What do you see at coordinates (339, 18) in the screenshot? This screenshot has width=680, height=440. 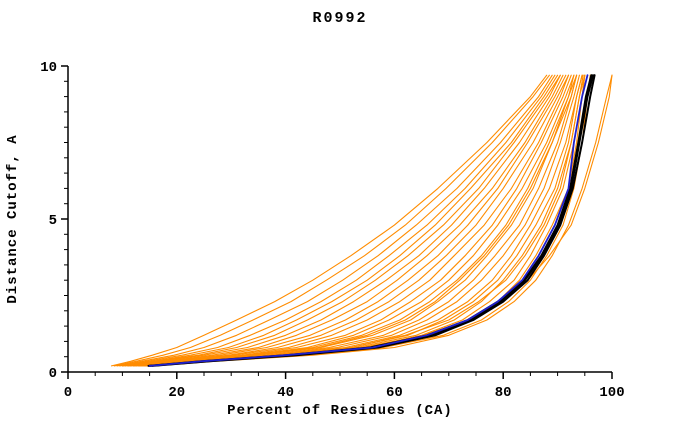 I see `chart-title: R0992` at bounding box center [339, 18].